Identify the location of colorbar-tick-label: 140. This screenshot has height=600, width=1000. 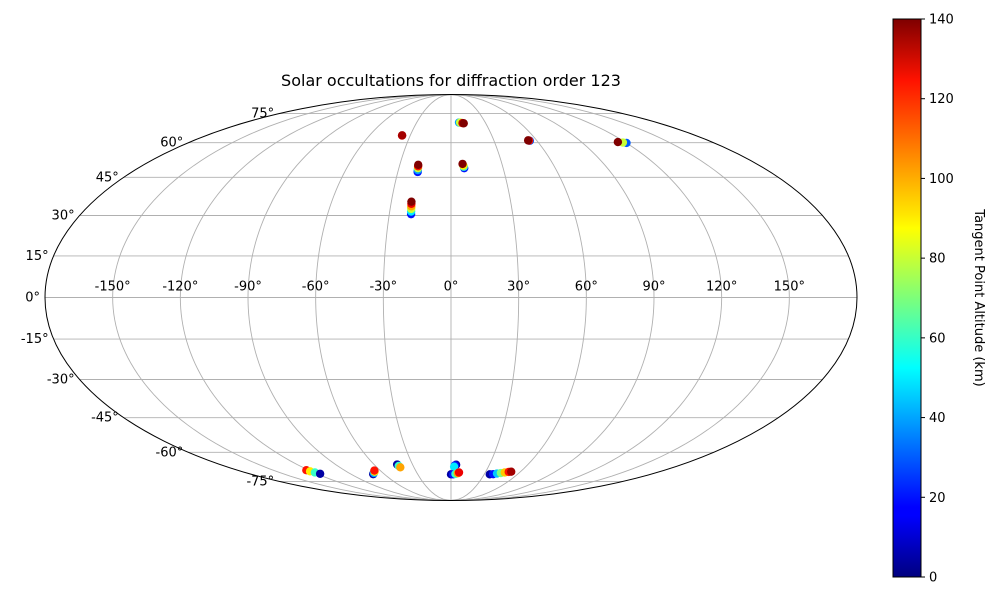
(941, 20).